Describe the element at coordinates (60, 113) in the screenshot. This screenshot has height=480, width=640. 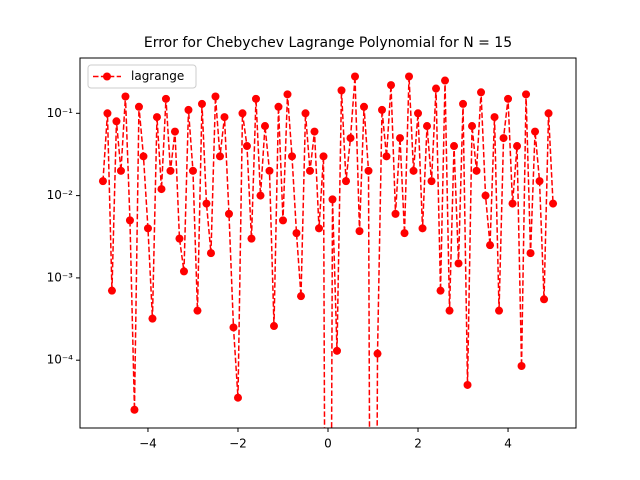
I see `y-tick-label: 10⁻¹` at that location.